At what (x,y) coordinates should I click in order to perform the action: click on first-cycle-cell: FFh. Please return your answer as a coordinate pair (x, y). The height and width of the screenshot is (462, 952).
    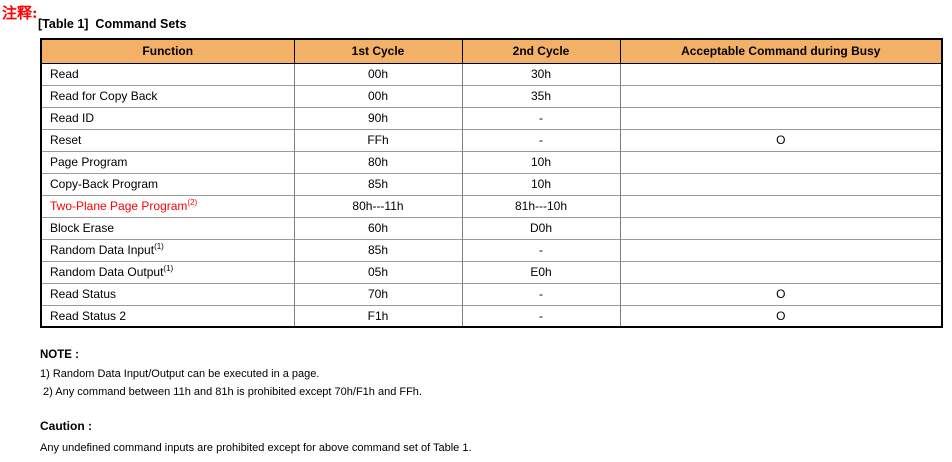
    Looking at the image, I should click on (378, 139).